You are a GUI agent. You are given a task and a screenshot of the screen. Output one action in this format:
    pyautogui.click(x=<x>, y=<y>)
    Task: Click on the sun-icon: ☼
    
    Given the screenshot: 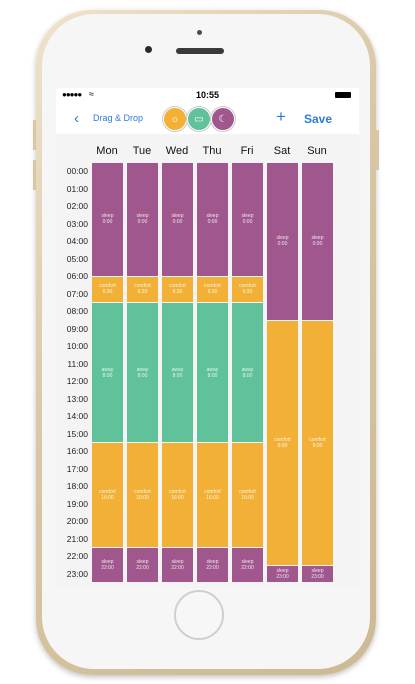 What is the action you would take?
    pyautogui.click(x=175, y=119)
    